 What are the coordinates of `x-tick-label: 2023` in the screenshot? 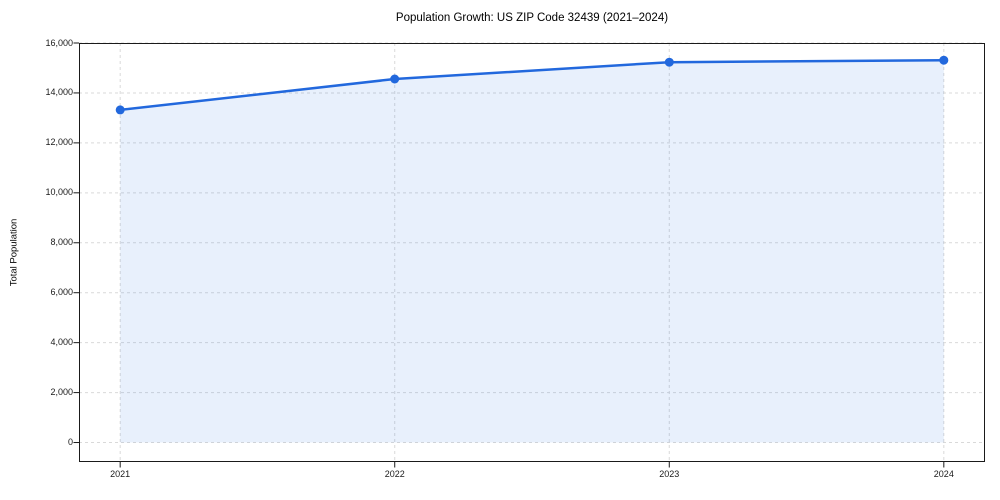 It's located at (669, 474).